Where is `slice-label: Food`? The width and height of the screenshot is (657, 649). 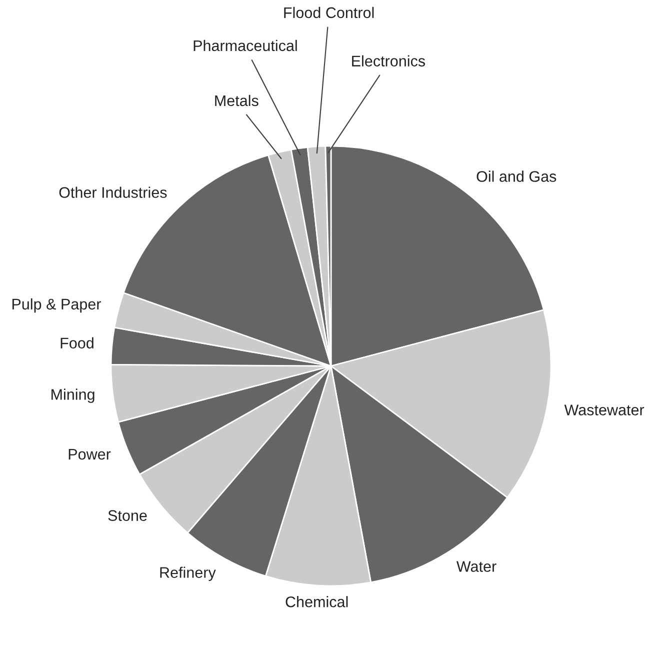
slice-label: Food is located at coordinates (77, 342).